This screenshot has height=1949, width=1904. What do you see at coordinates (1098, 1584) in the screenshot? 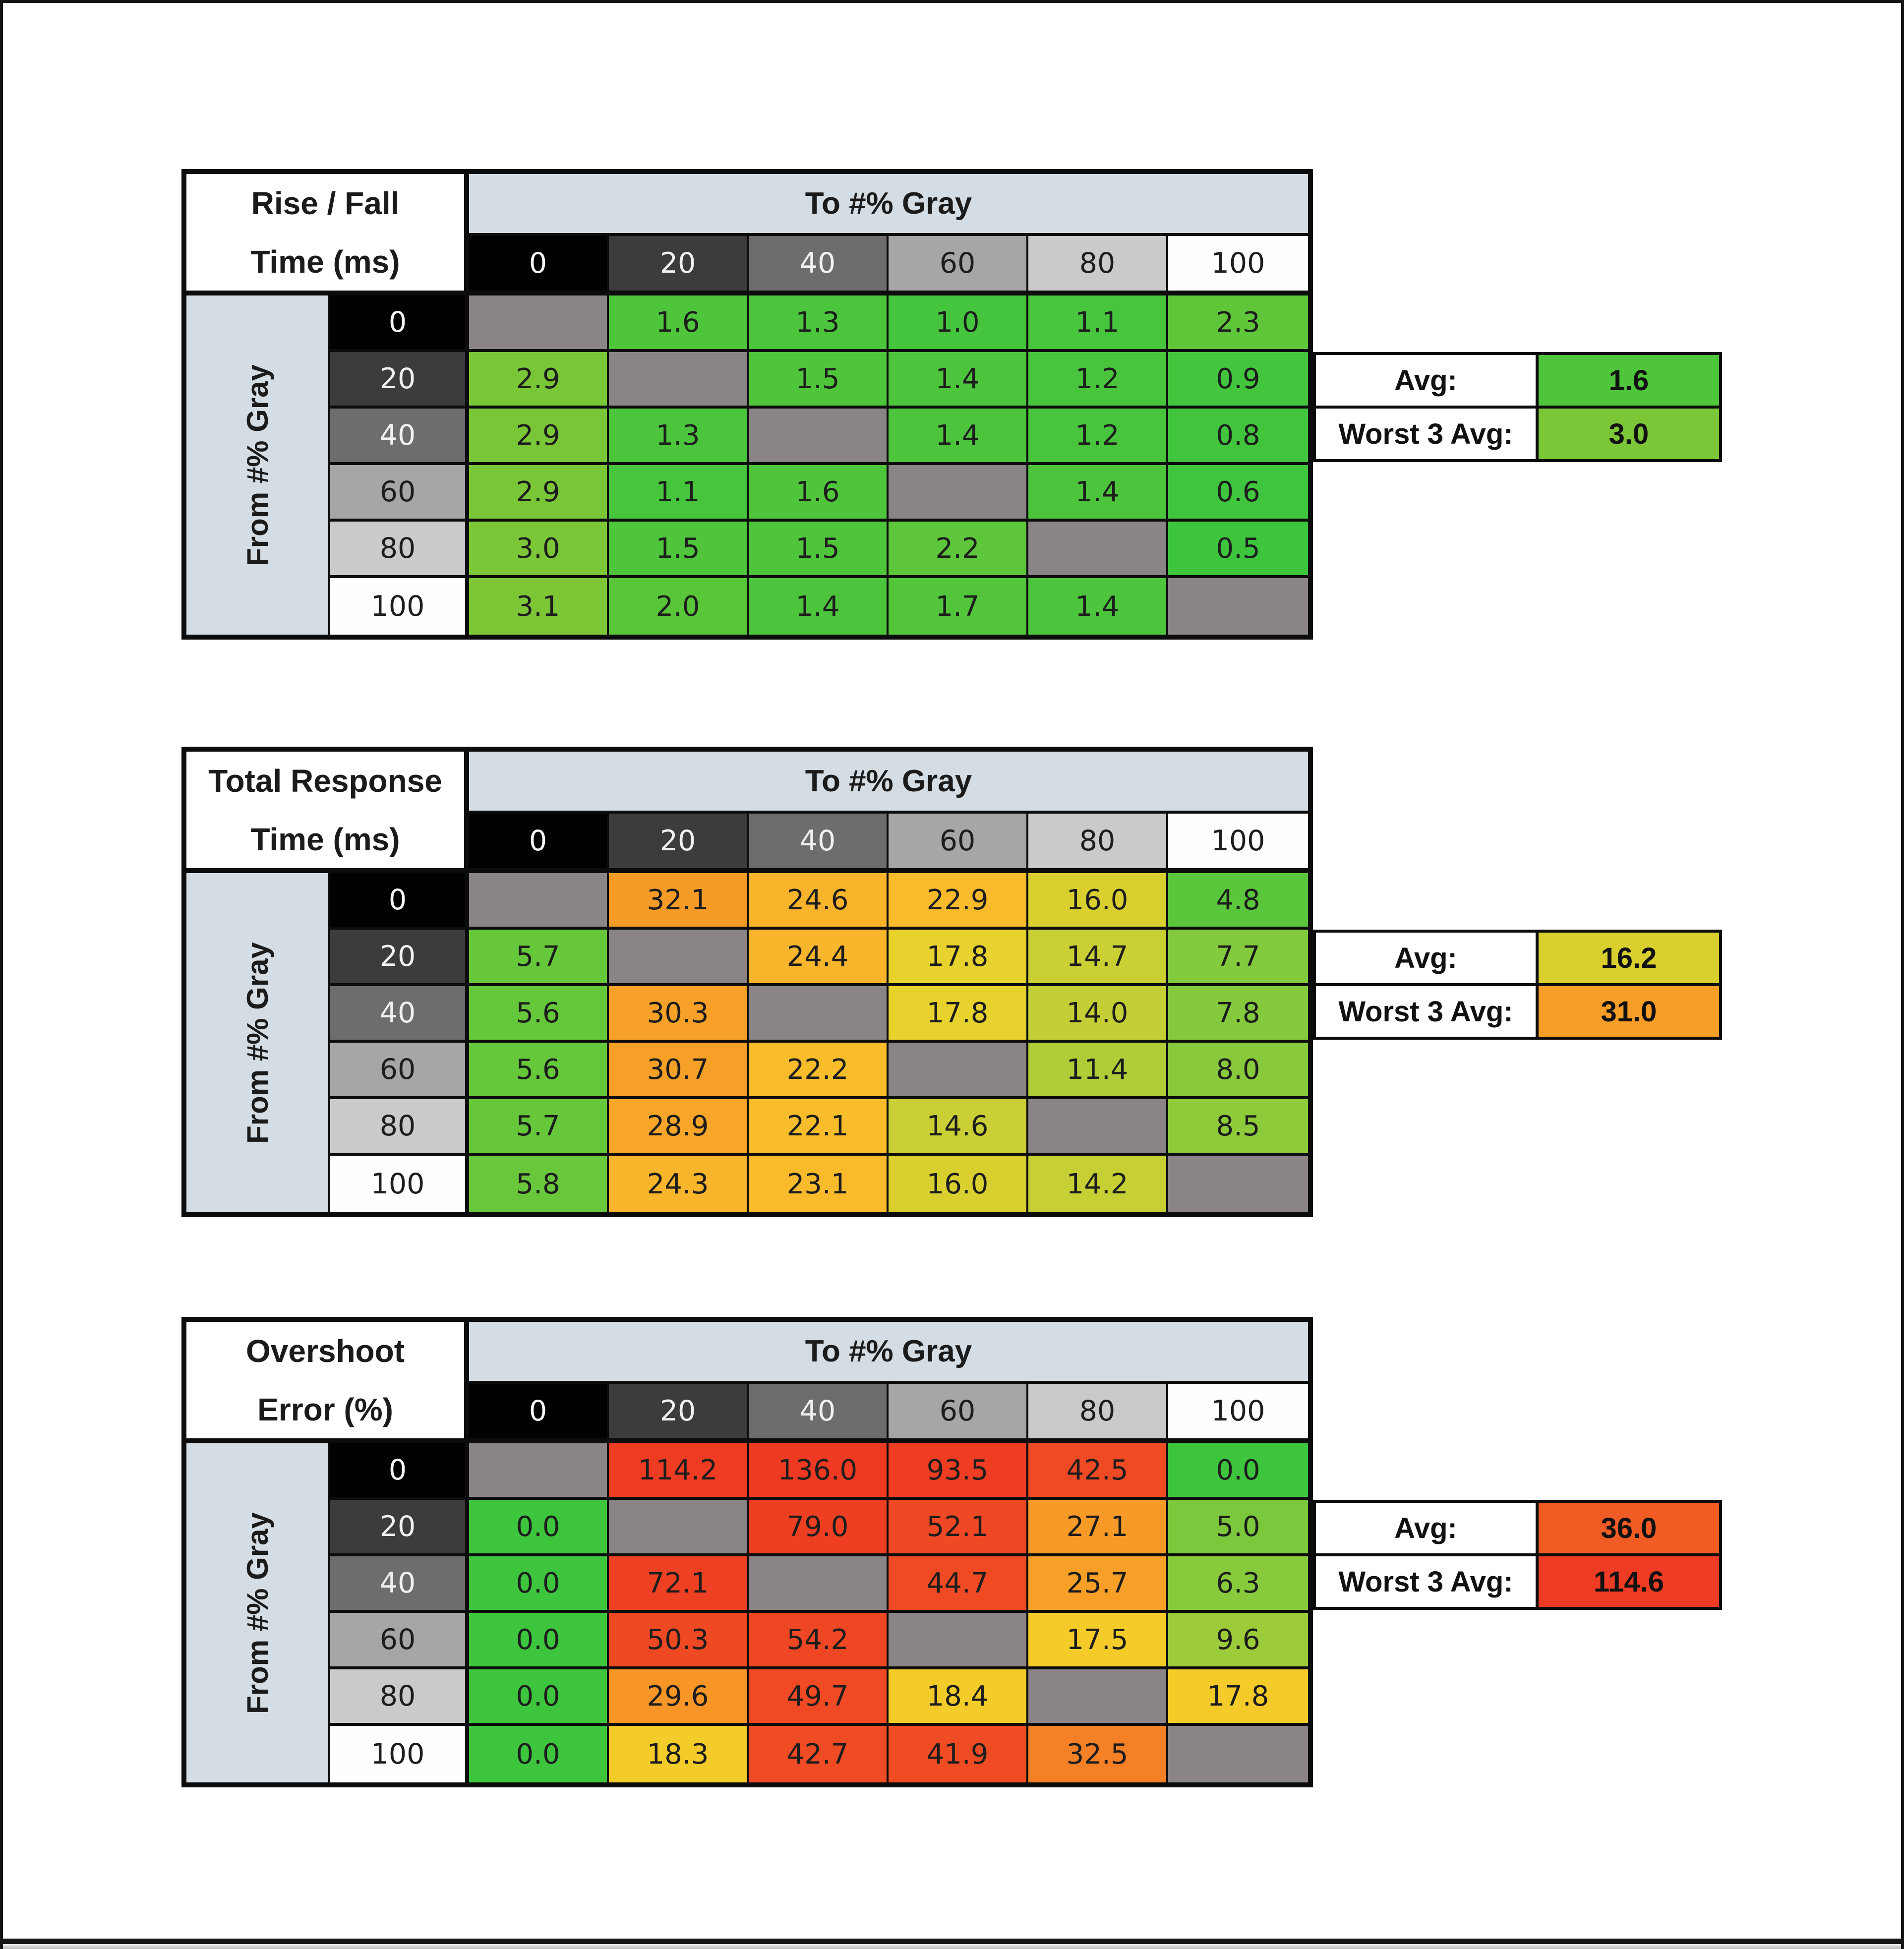
I see `value-cell: 25.7` at bounding box center [1098, 1584].